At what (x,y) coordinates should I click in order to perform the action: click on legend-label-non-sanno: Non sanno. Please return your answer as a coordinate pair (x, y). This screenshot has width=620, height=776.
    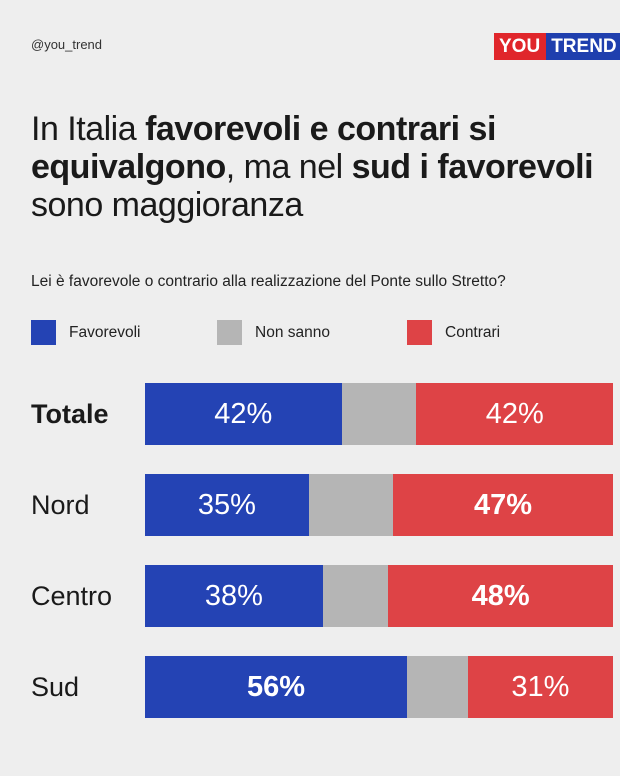
    Looking at the image, I should click on (292, 332).